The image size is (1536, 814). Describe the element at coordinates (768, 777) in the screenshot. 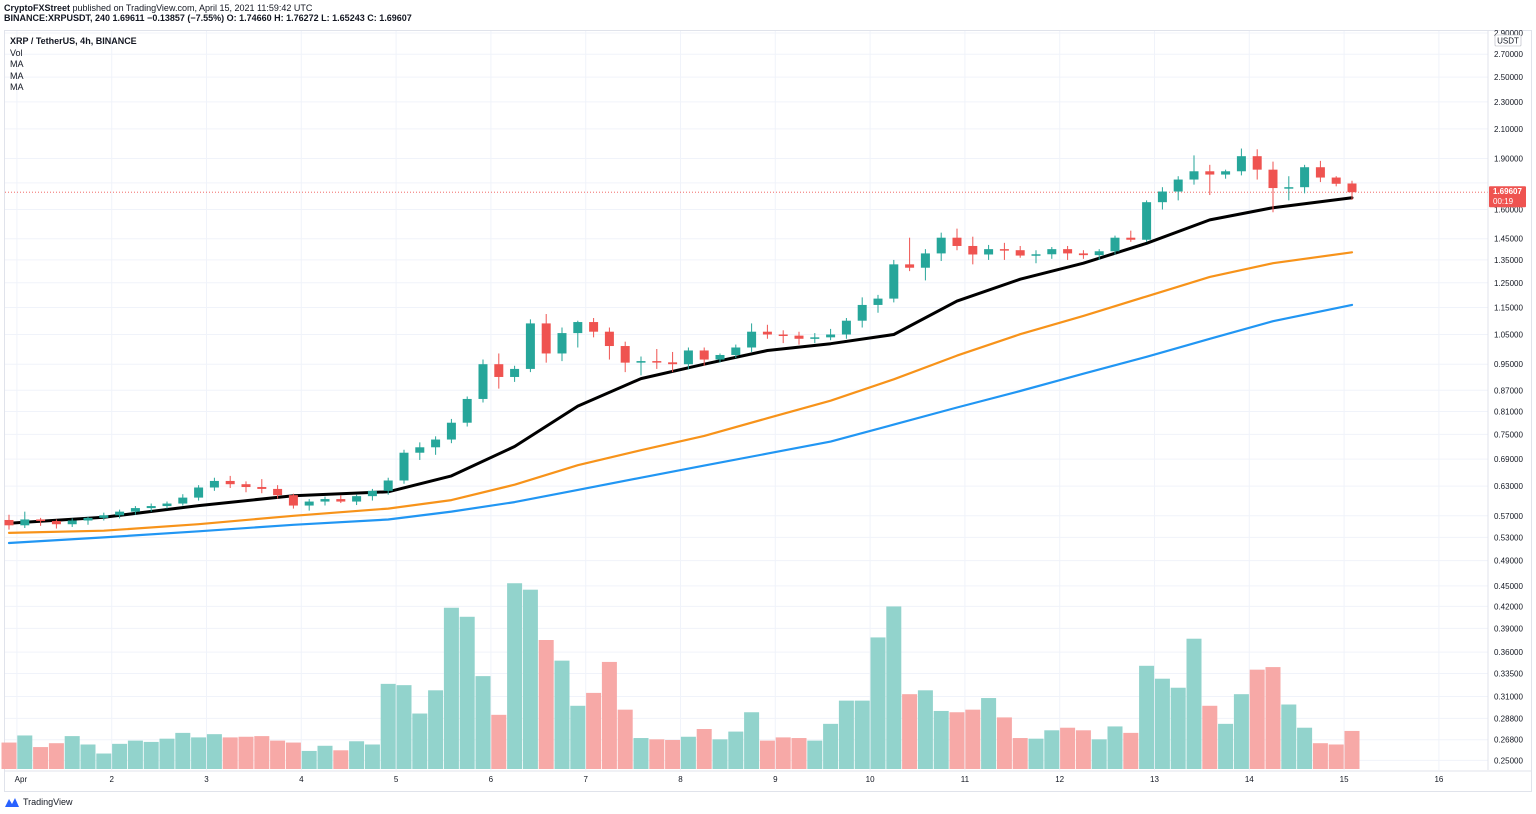

I see `time-axis: Apr 2 3 4 5 6 7 8 9 10 11 12 13 14 15 16` at that location.